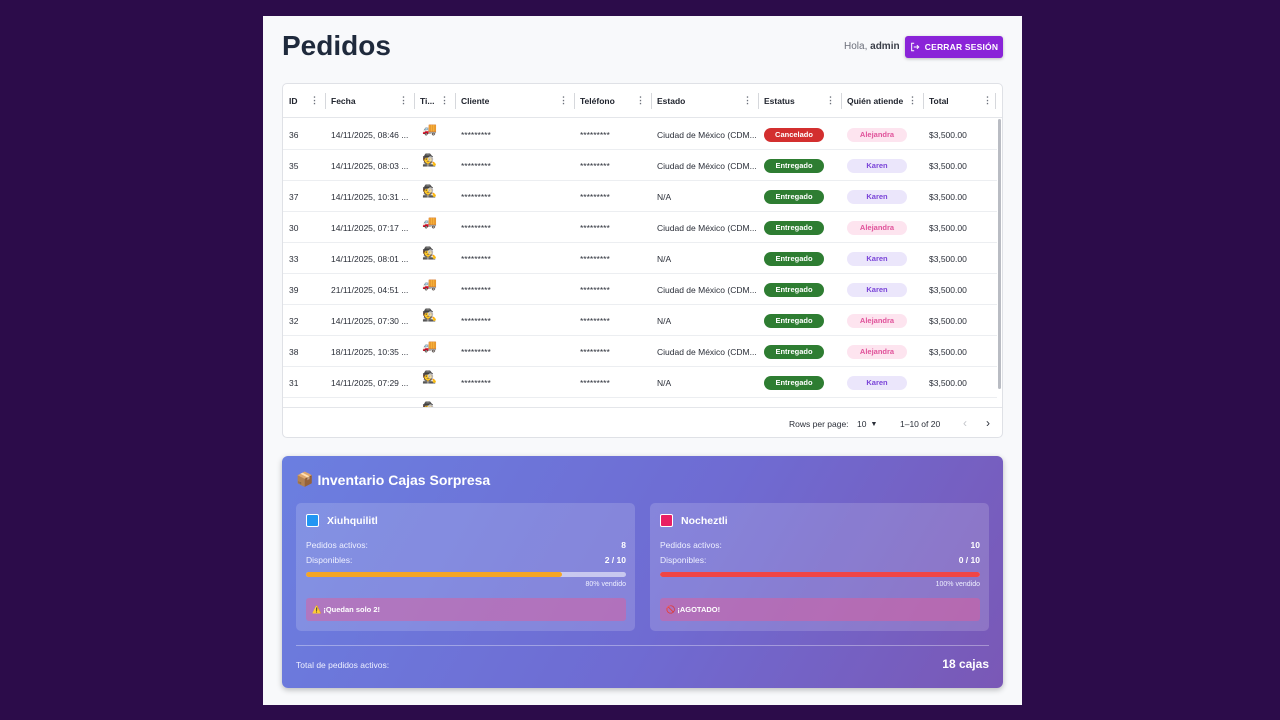 Image resolution: width=1280 pixels, height=720 pixels. What do you see at coordinates (612, 320) in the screenshot?
I see `cell-telefono: *********` at bounding box center [612, 320].